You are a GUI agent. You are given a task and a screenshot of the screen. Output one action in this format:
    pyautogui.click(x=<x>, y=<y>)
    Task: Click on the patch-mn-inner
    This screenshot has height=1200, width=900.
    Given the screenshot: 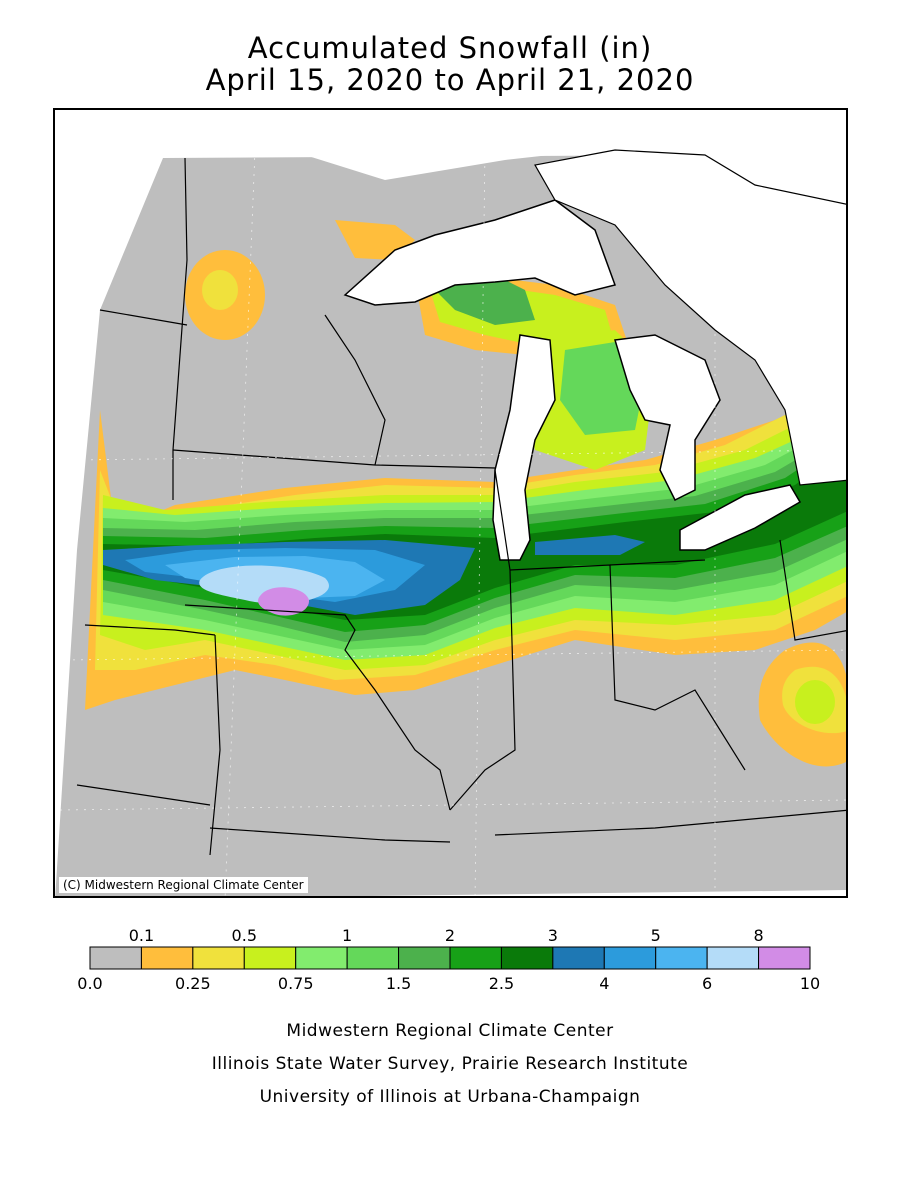 What is the action you would take?
    pyautogui.click(x=220, y=290)
    